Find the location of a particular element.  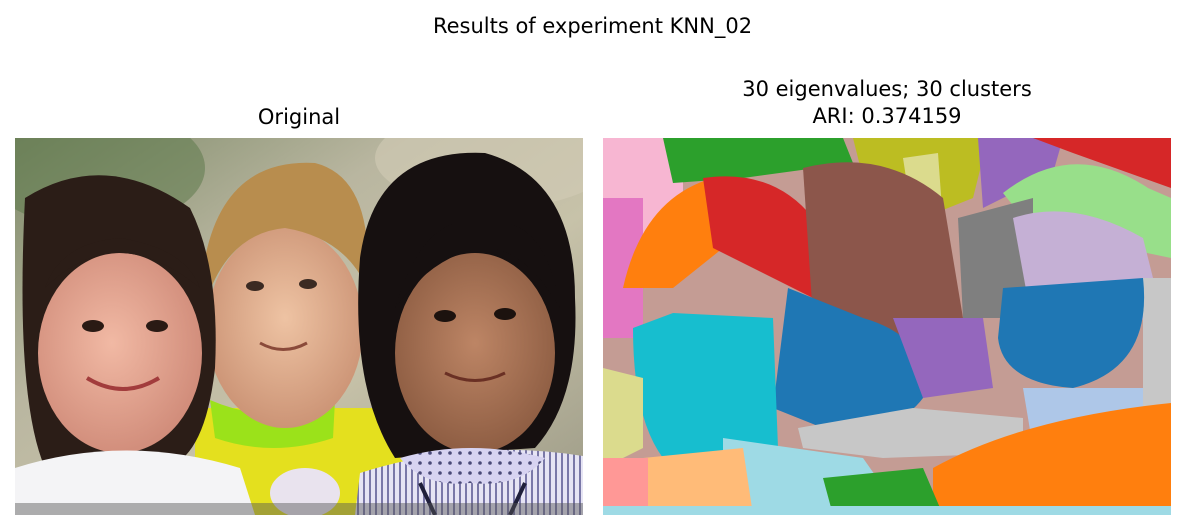

right-child is located at coordinates (469, 333).